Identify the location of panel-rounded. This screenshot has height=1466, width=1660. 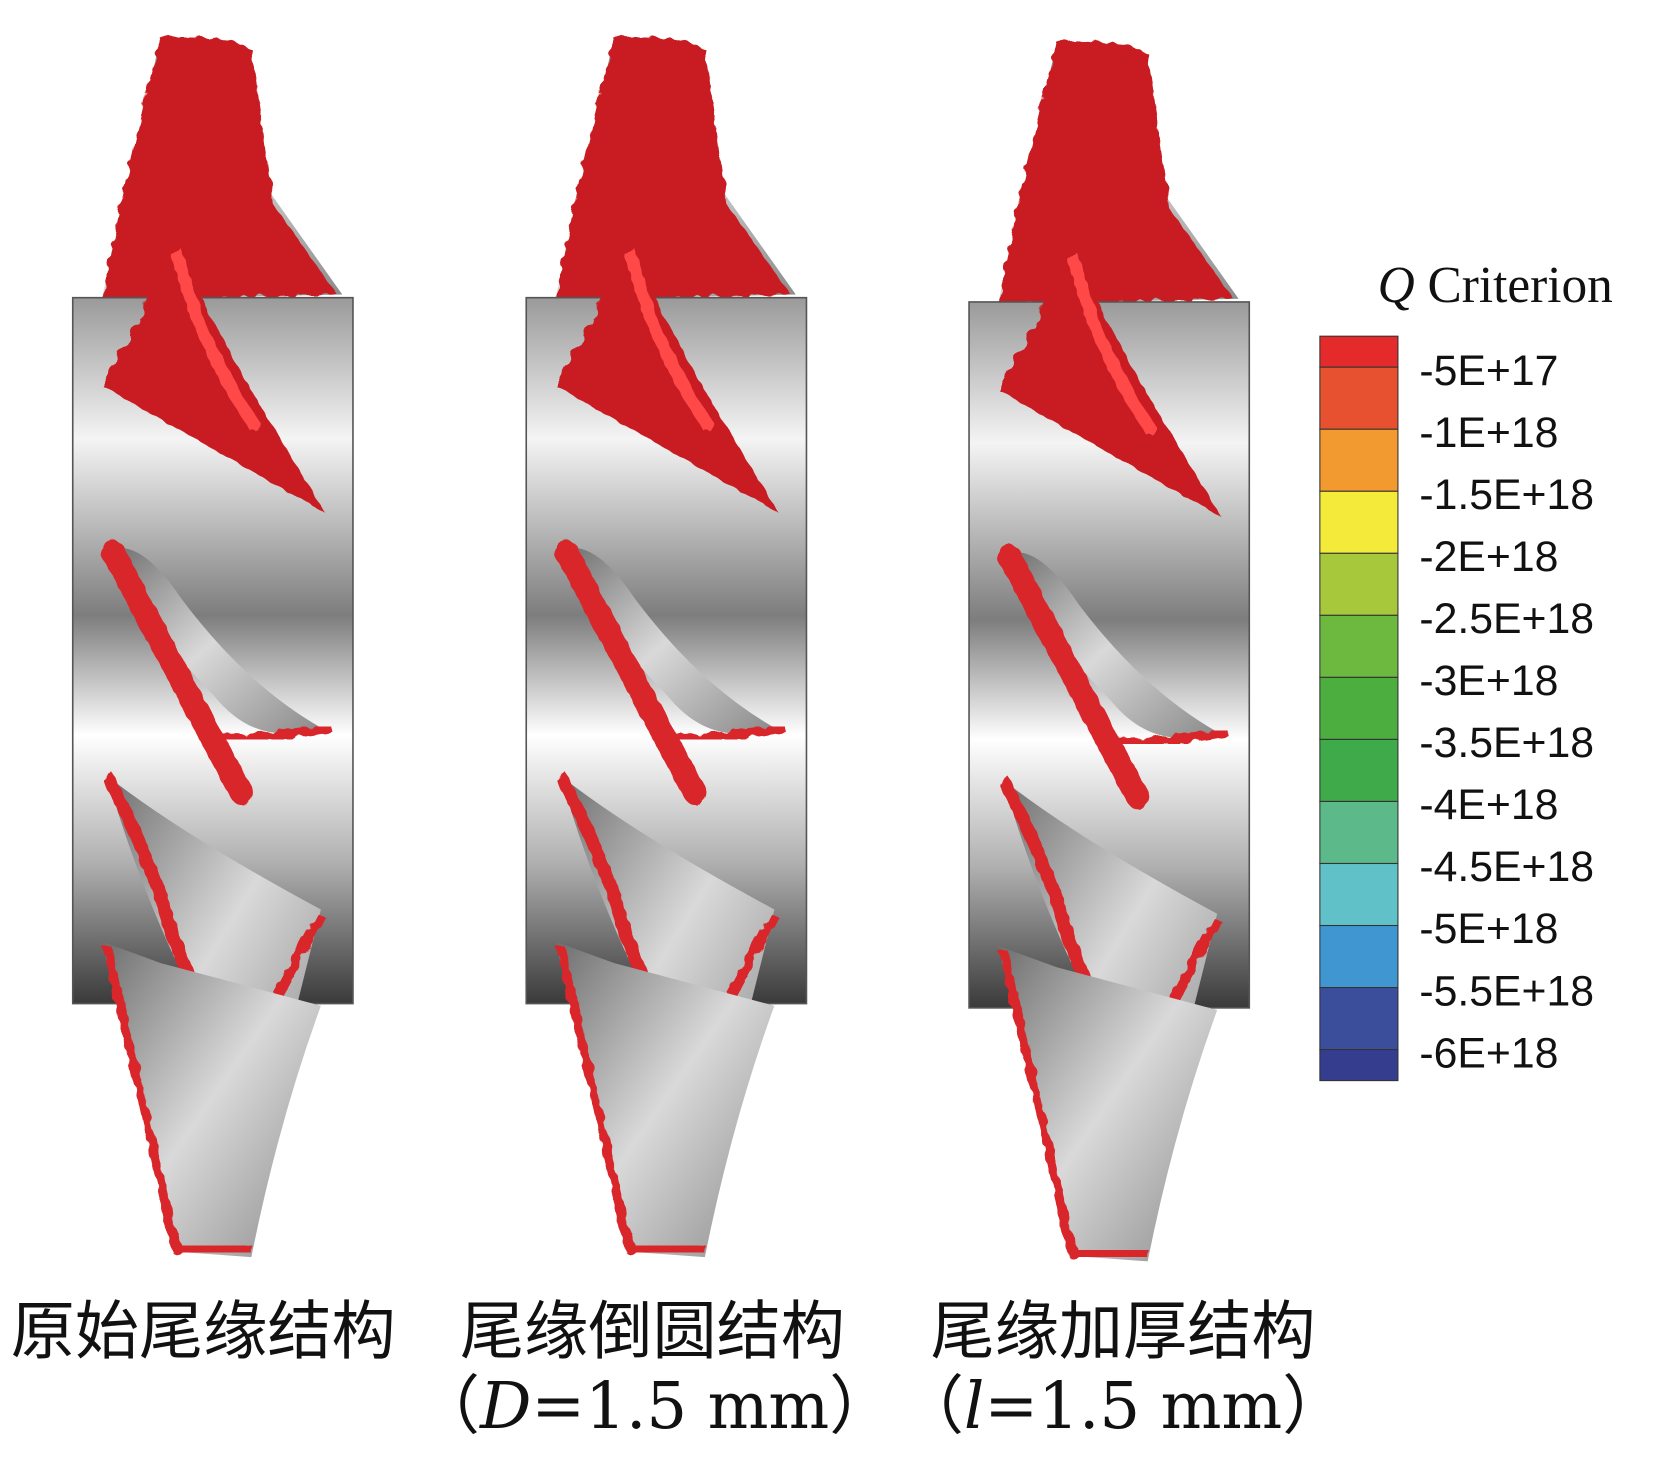
(666, 646).